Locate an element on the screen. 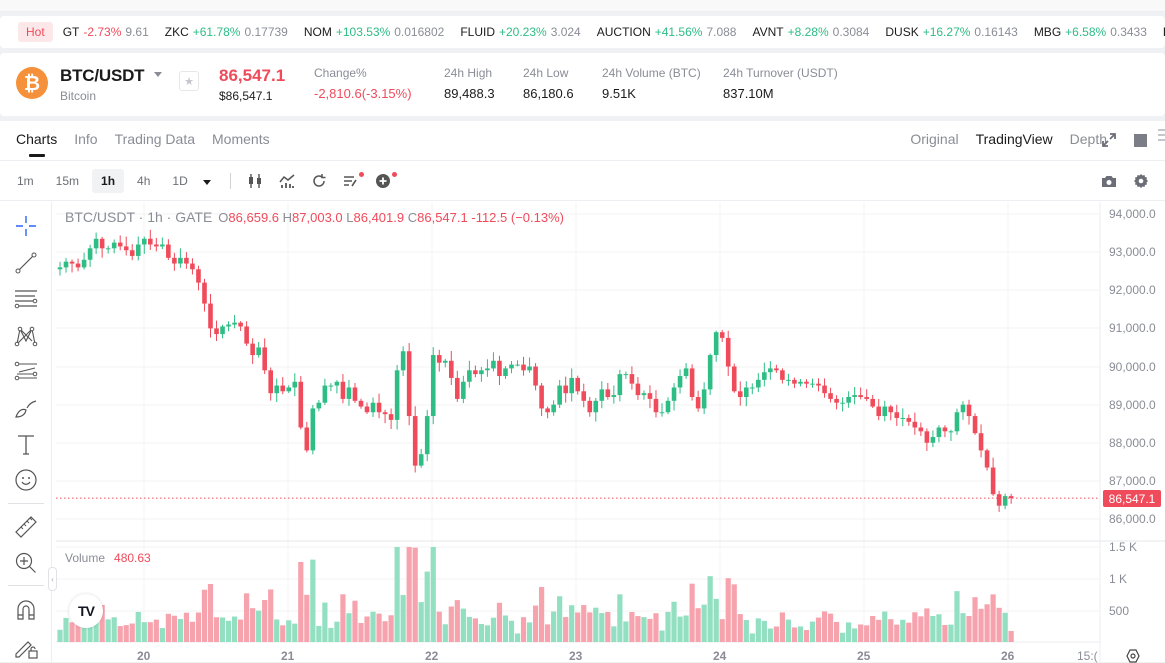 The height and width of the screenshot is (663, 1165). view-original: Original is located at coordinates (934, 139).